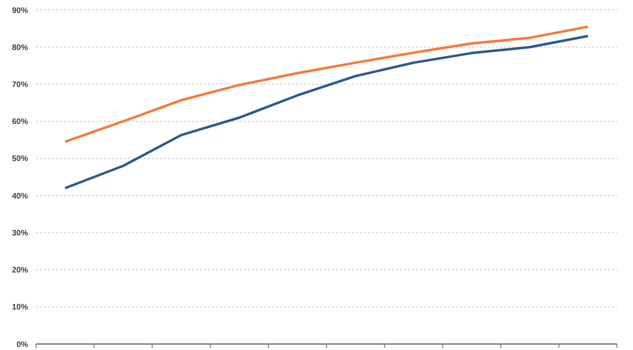 This screenshot has height=350, width=633. I want to click on y-tick-label: 0%, so click(22, 344).